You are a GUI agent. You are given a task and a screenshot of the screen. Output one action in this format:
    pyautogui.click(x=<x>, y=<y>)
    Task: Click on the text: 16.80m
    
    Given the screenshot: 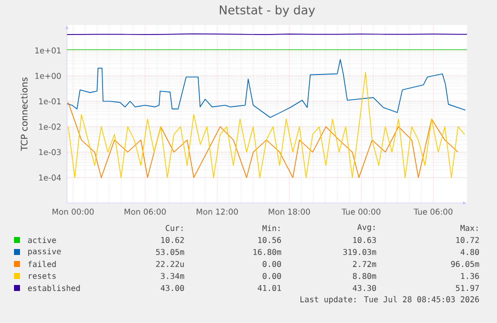 What is the action you would take?
    pyautogui.click(x=268, y=252)
    